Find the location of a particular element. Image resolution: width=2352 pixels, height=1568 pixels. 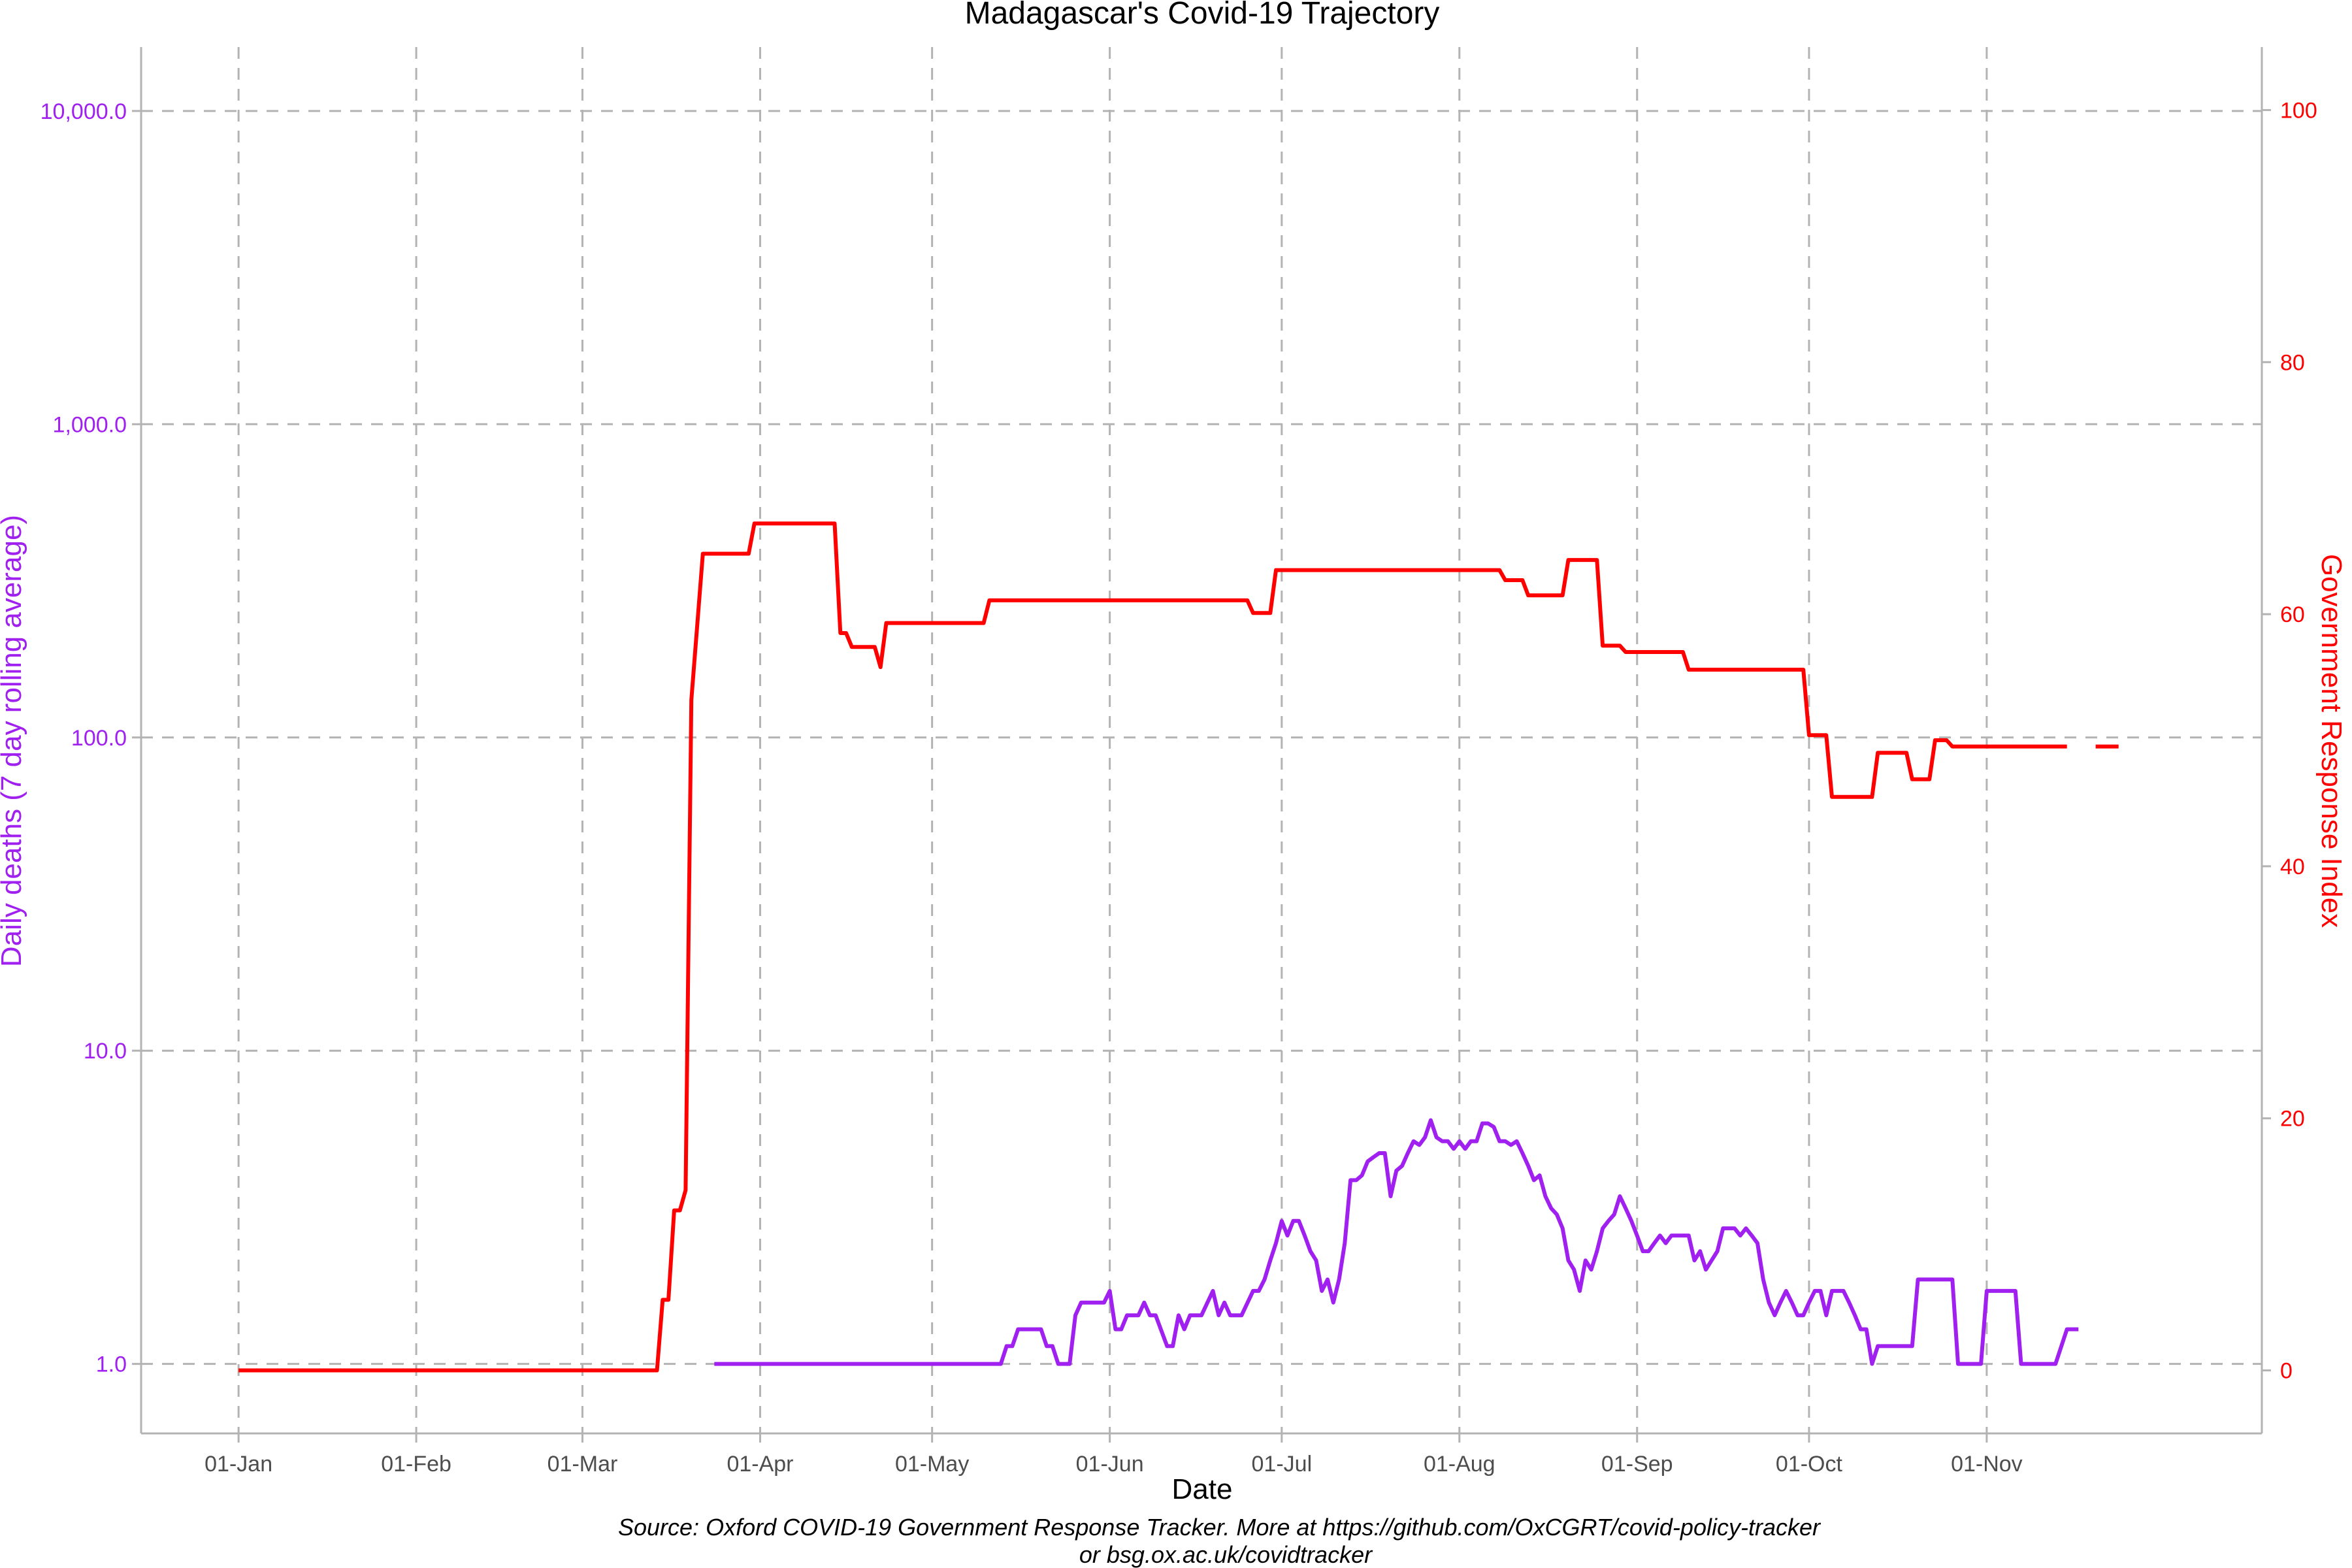

left-y-tick-label: 10.0 is located at coordinates (105, 1051).